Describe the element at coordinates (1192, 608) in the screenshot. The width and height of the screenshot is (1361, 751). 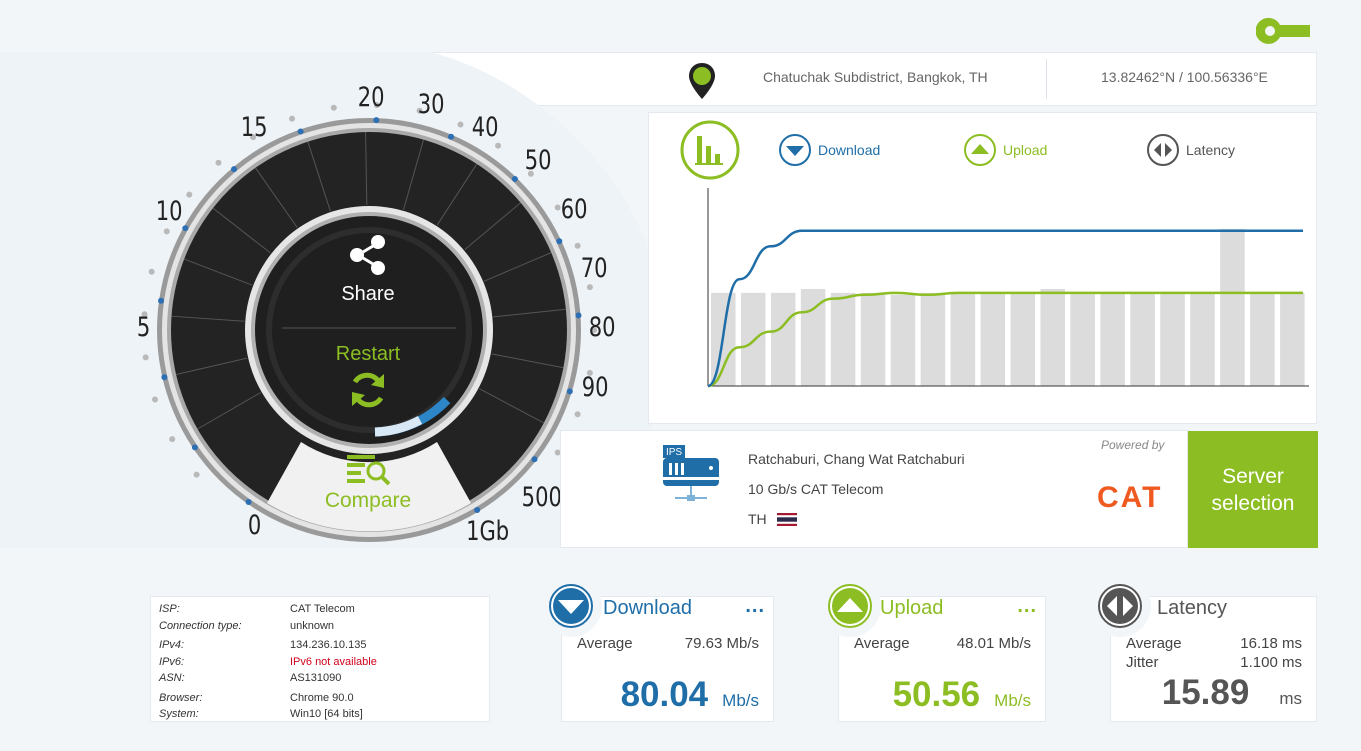
I see `latency-title: Latency` at that location.